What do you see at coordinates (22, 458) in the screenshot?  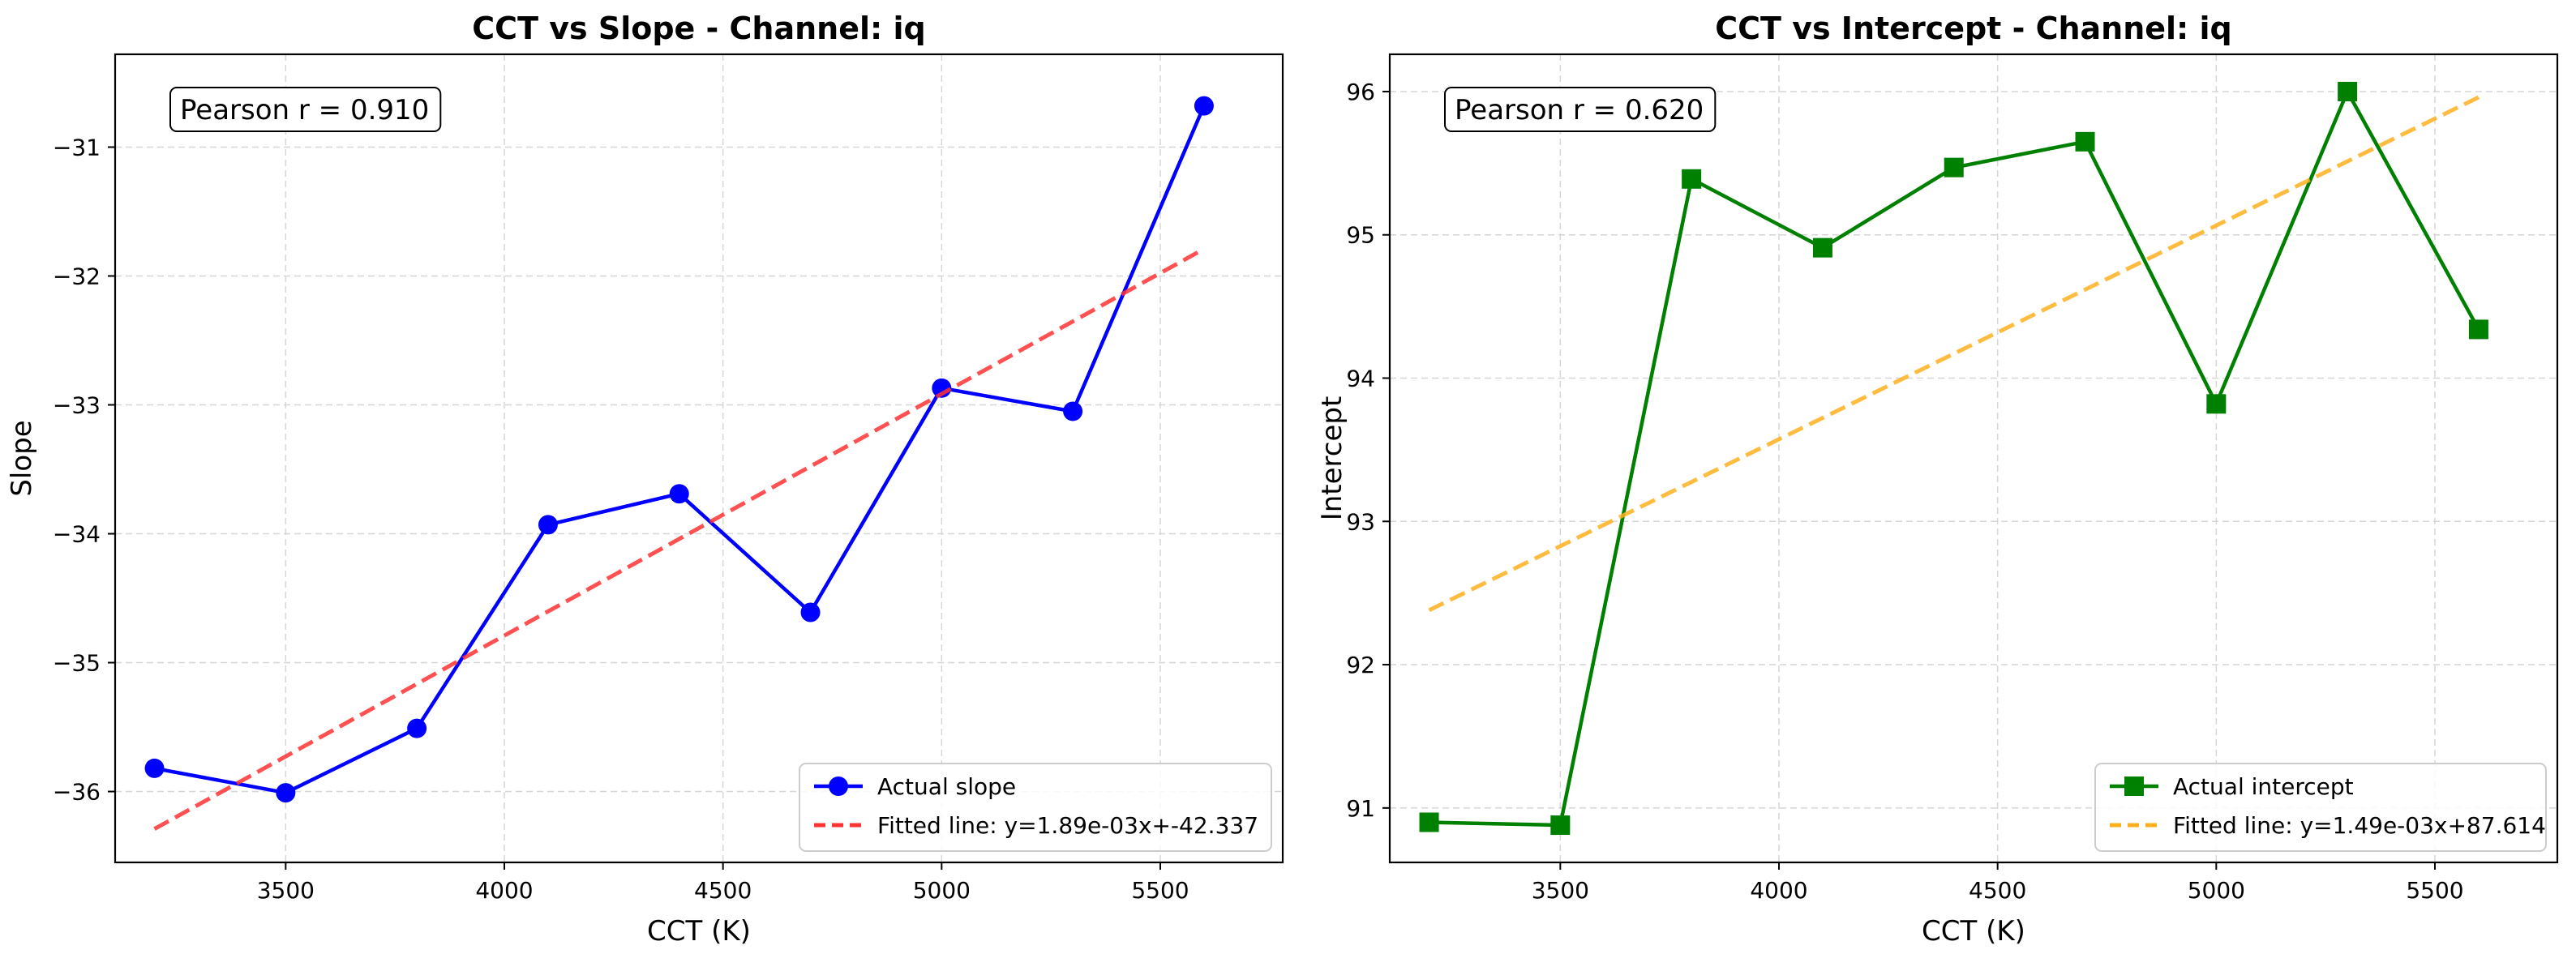 I see `y-axis-label: Slope` at bounding box center [22, 458].